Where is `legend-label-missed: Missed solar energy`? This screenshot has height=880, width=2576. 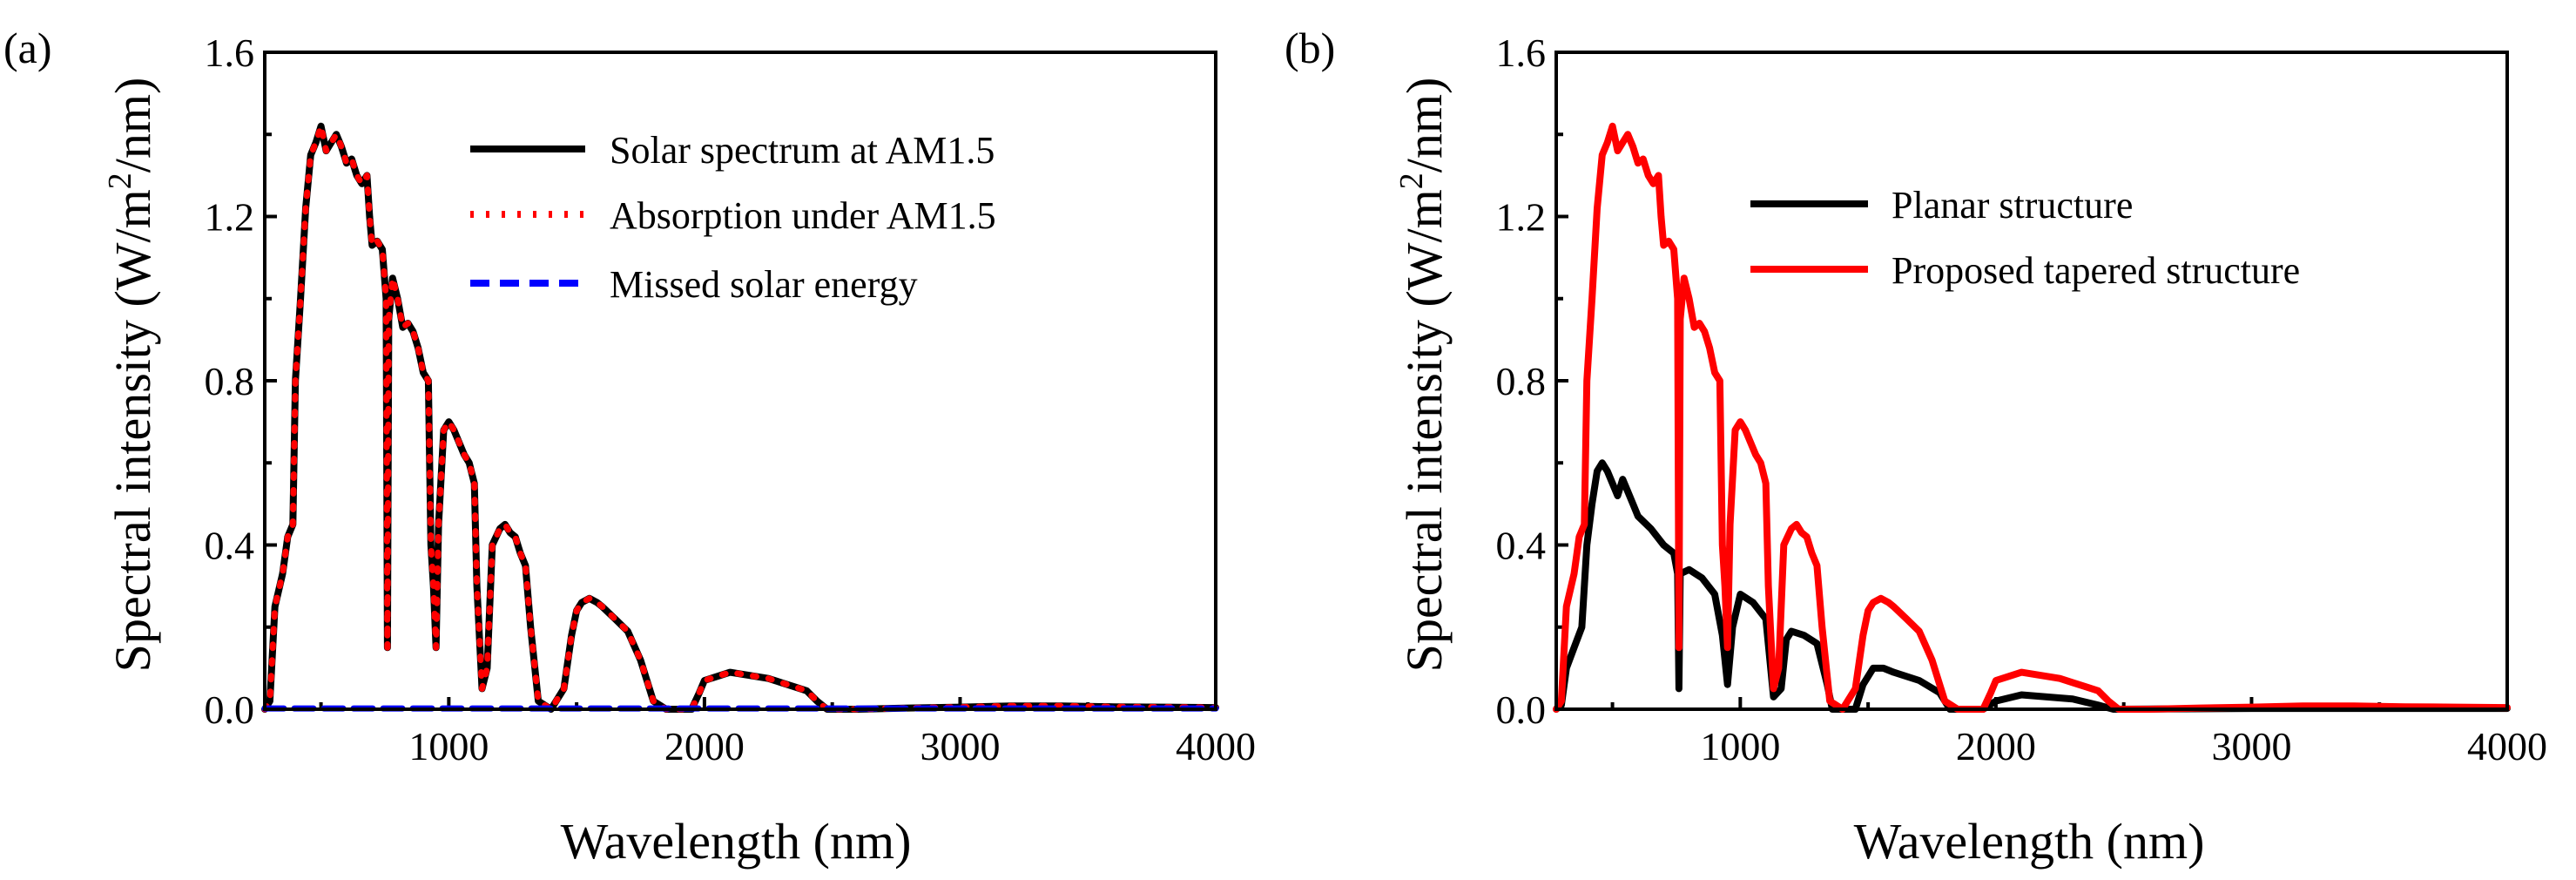 legend-label-missed: Missed solar energy is located at coordinates (764, 284).